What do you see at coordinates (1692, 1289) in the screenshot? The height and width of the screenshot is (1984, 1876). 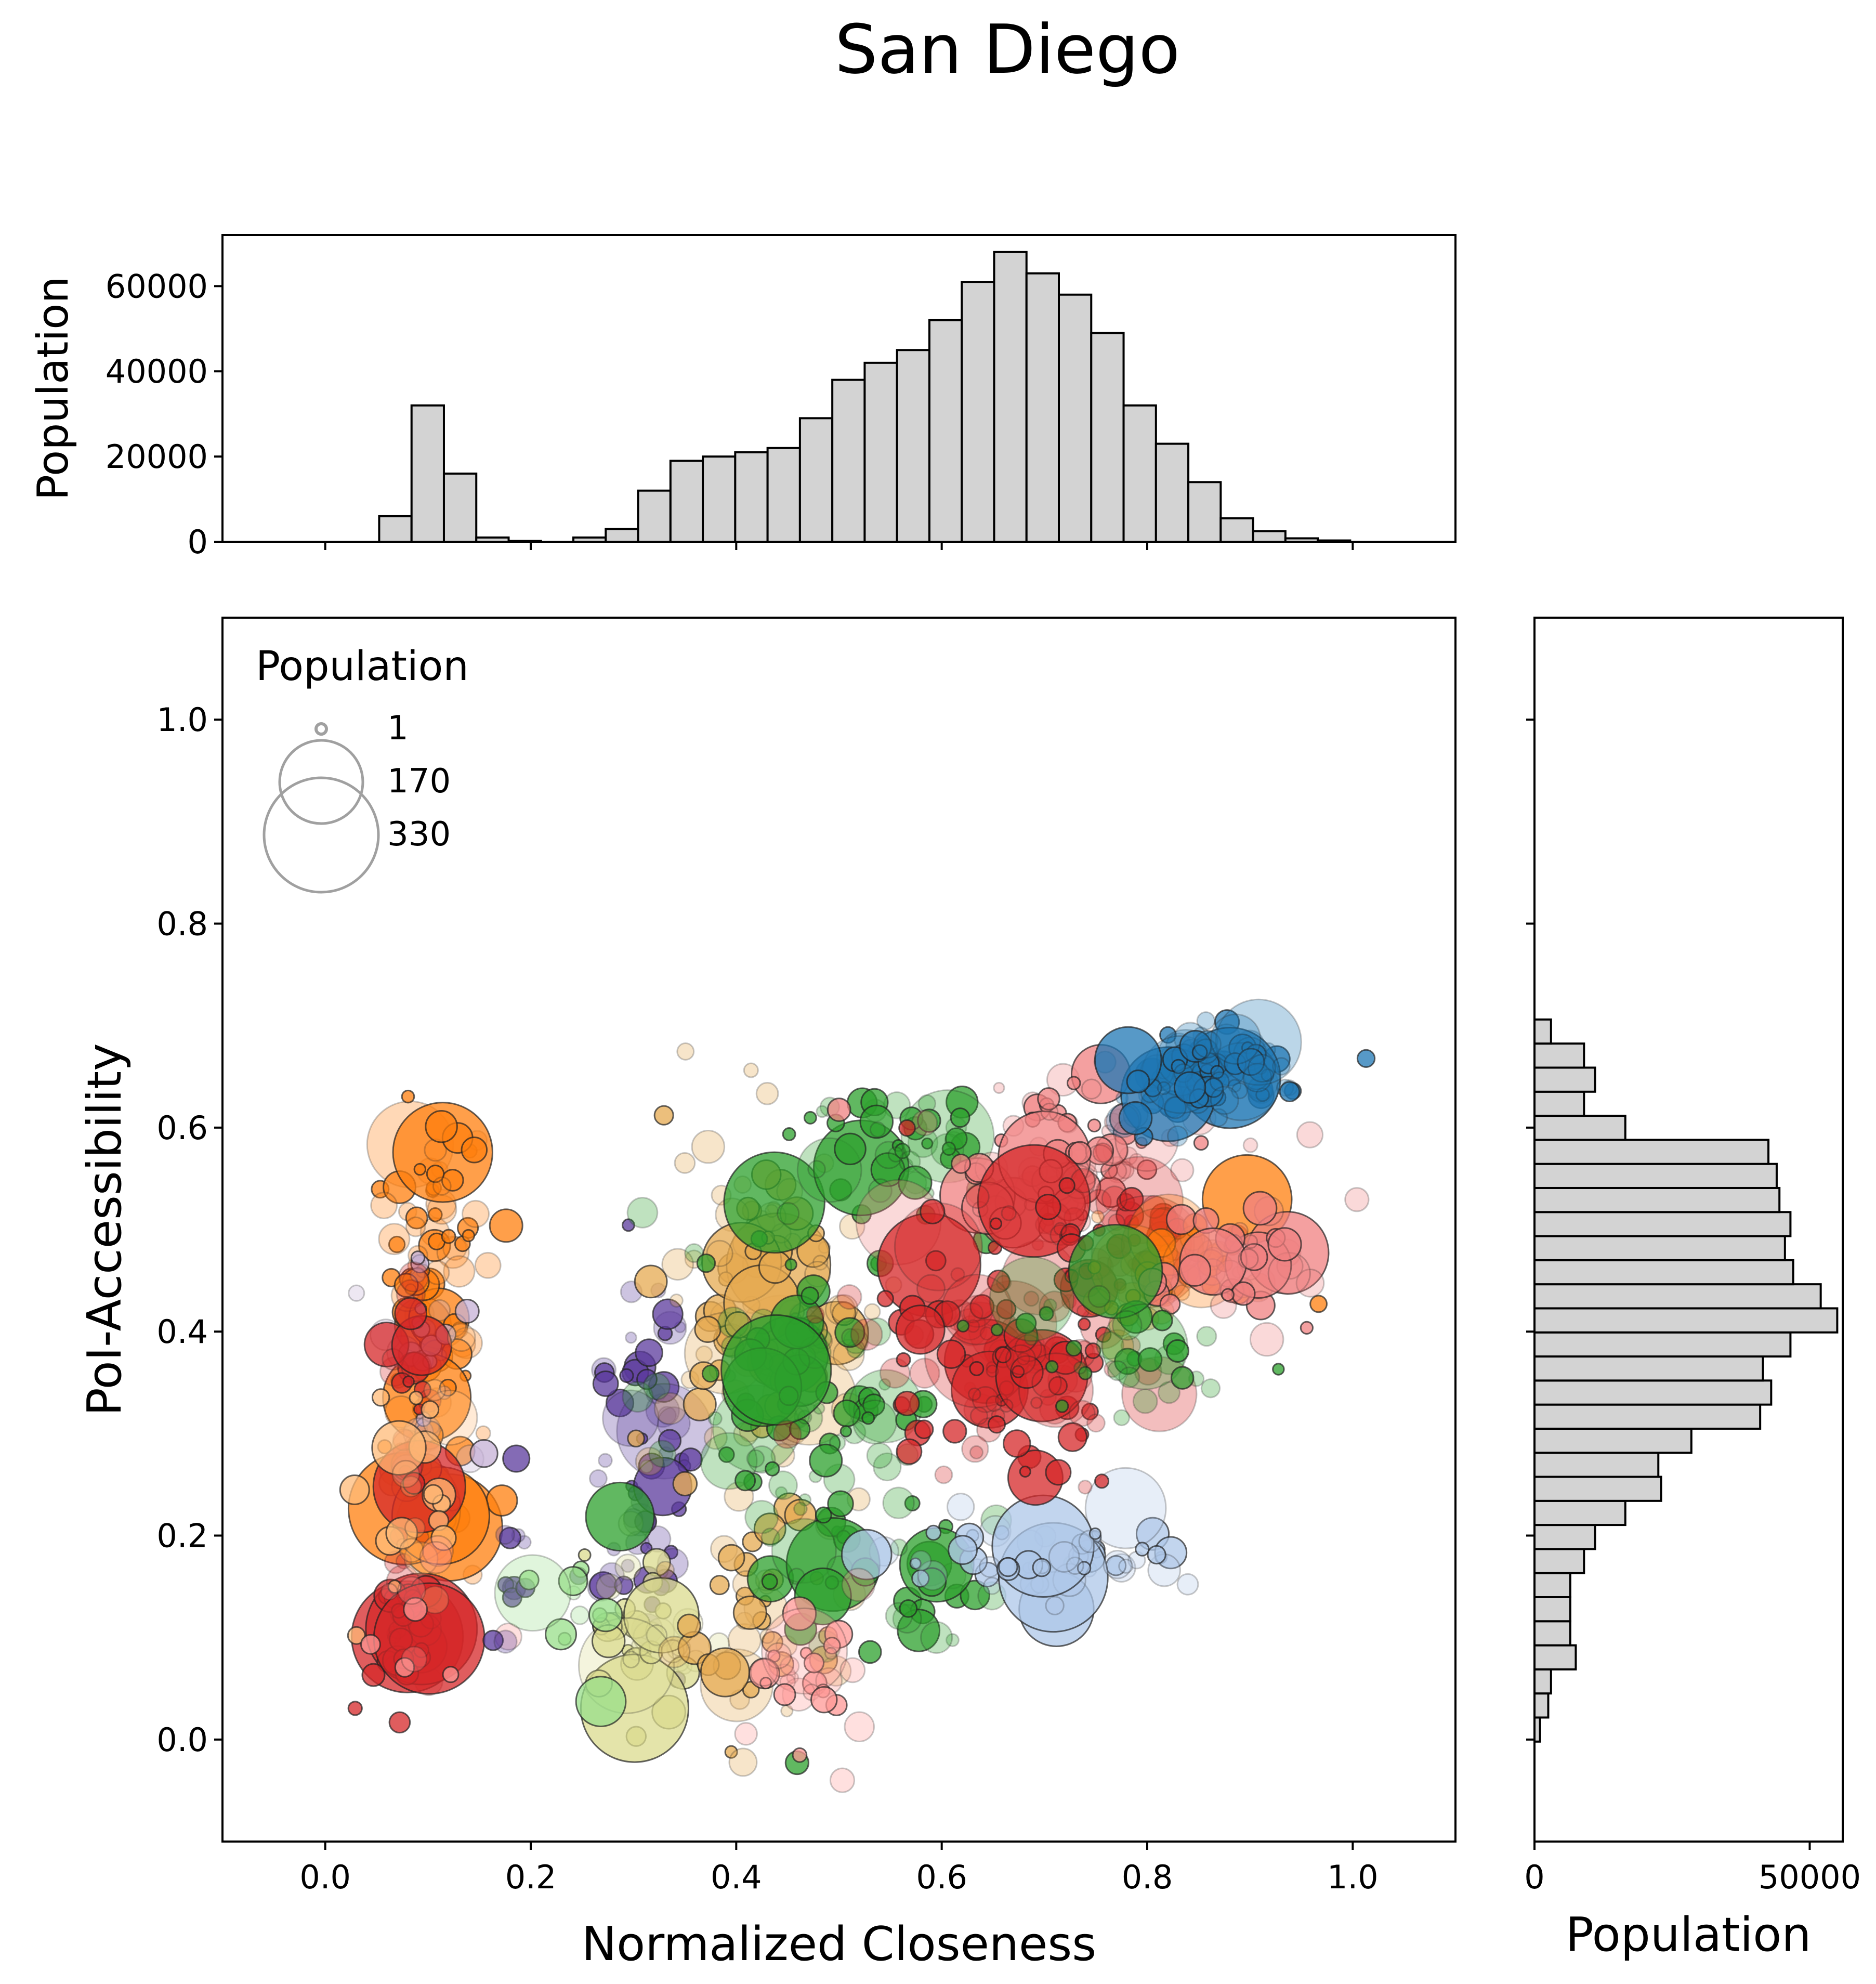 I see `right-histogram: 0 50000 Population` at bounding box center [1692, 1289].